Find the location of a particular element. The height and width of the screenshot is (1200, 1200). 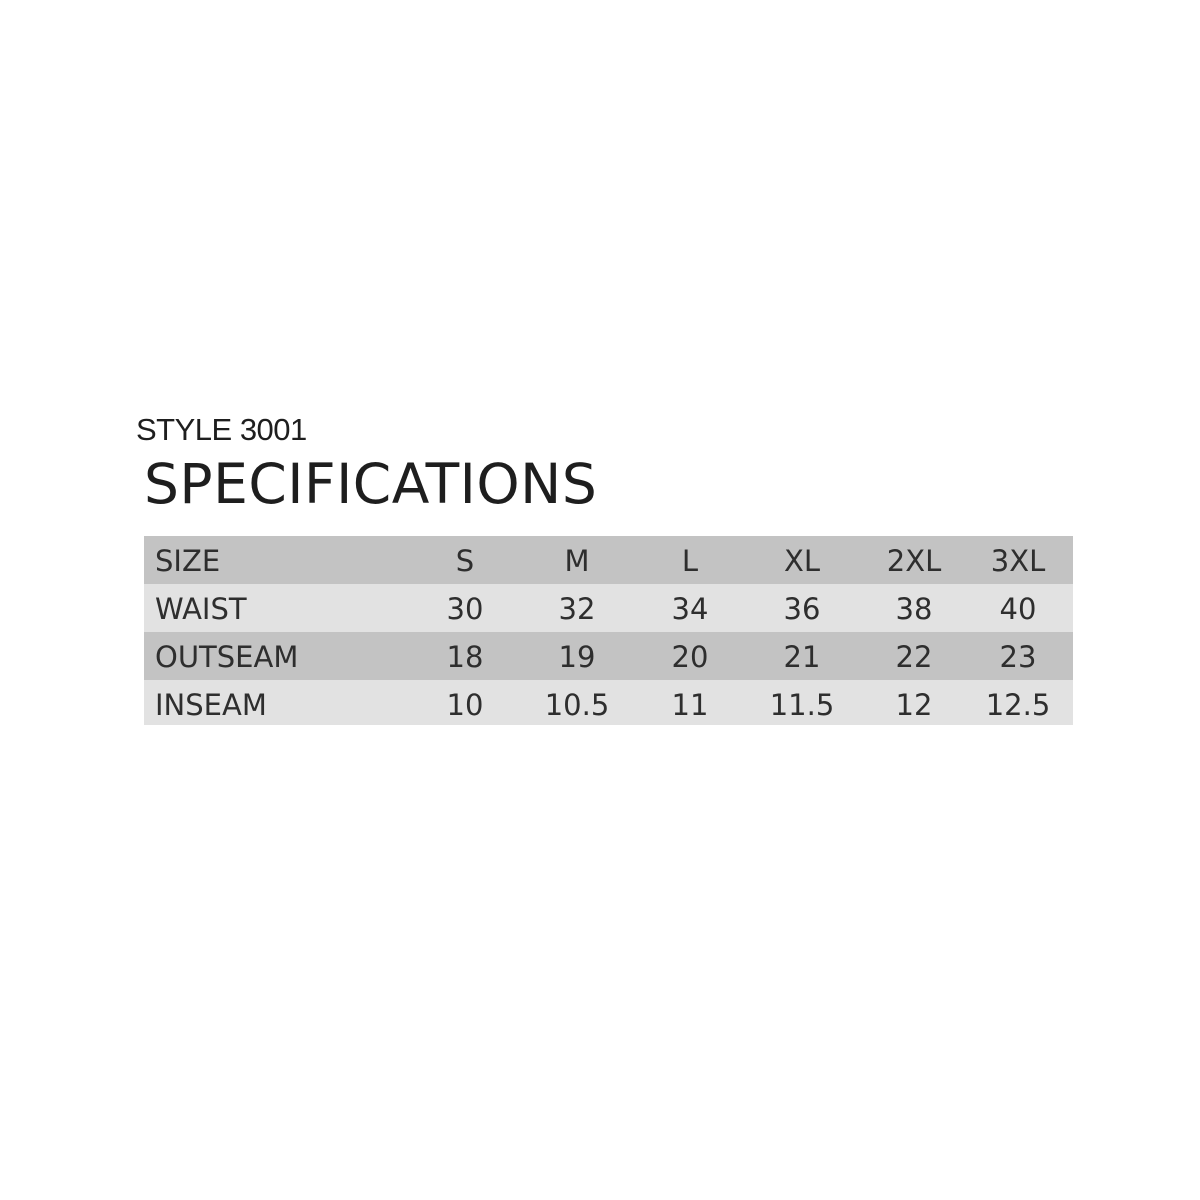

table-cell: 30 is located at coordinates (465, 609).